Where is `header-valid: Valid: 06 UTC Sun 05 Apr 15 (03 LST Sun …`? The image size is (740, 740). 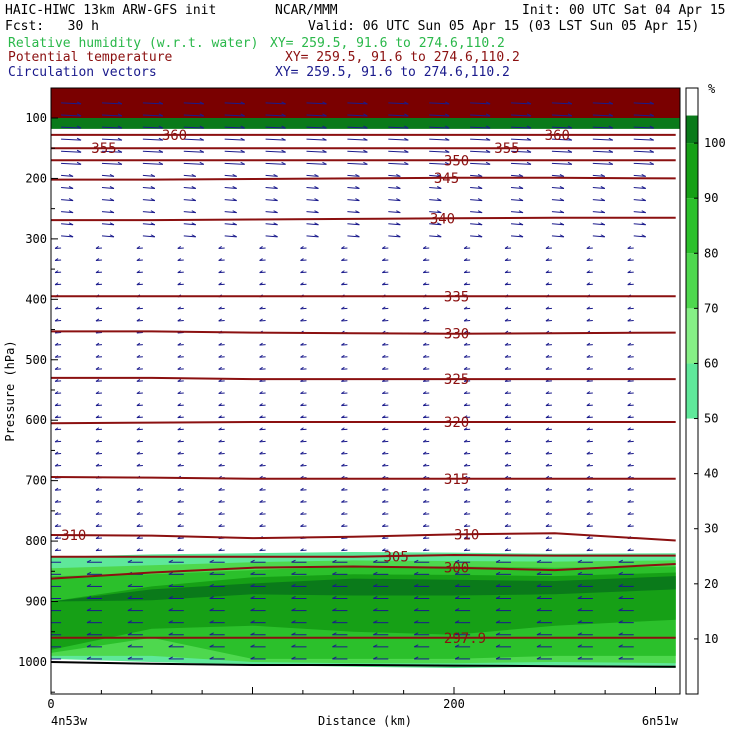 header-valid: Valid: 06 UTC Sun 05 Apr 15 (03 LST Sun … is located at coordinates (504, 26).